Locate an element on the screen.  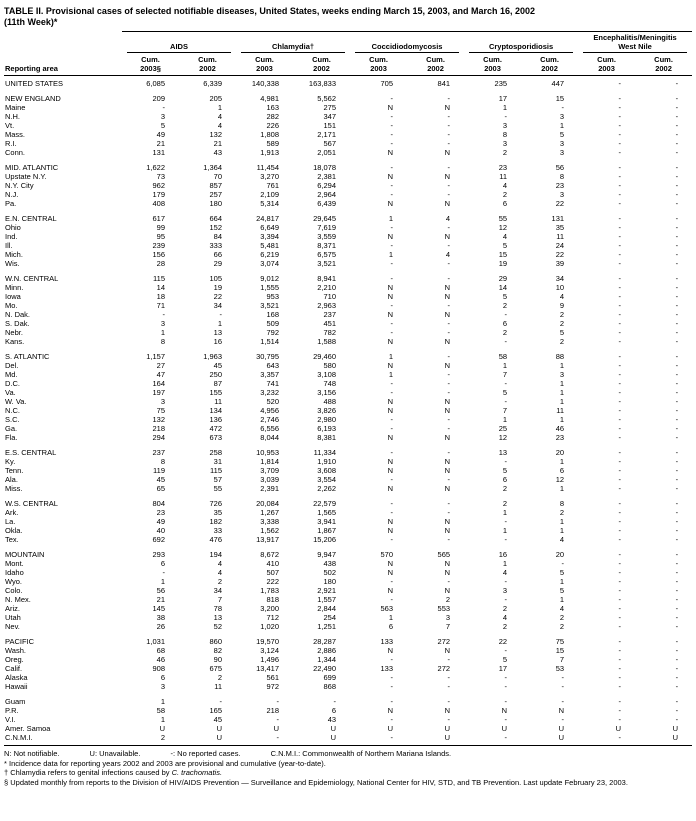
reporting-area-cell: E.S. CENTRAL is located at coordinates (31, 452).